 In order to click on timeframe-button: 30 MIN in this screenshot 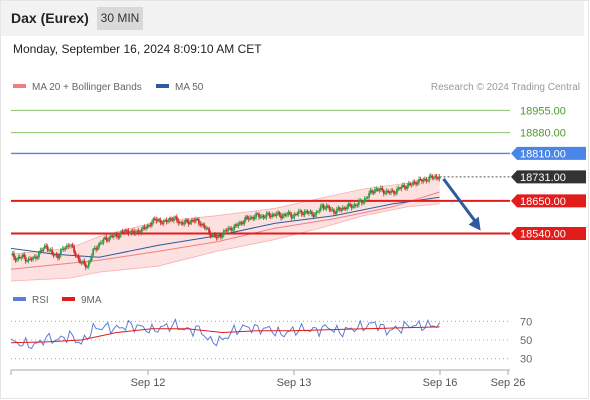, I will do `click(120, 18)`.